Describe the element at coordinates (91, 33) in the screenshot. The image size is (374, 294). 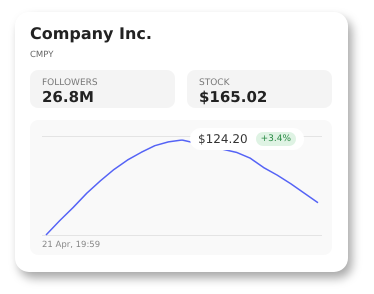
I see `text: Company Inc.` at that location.